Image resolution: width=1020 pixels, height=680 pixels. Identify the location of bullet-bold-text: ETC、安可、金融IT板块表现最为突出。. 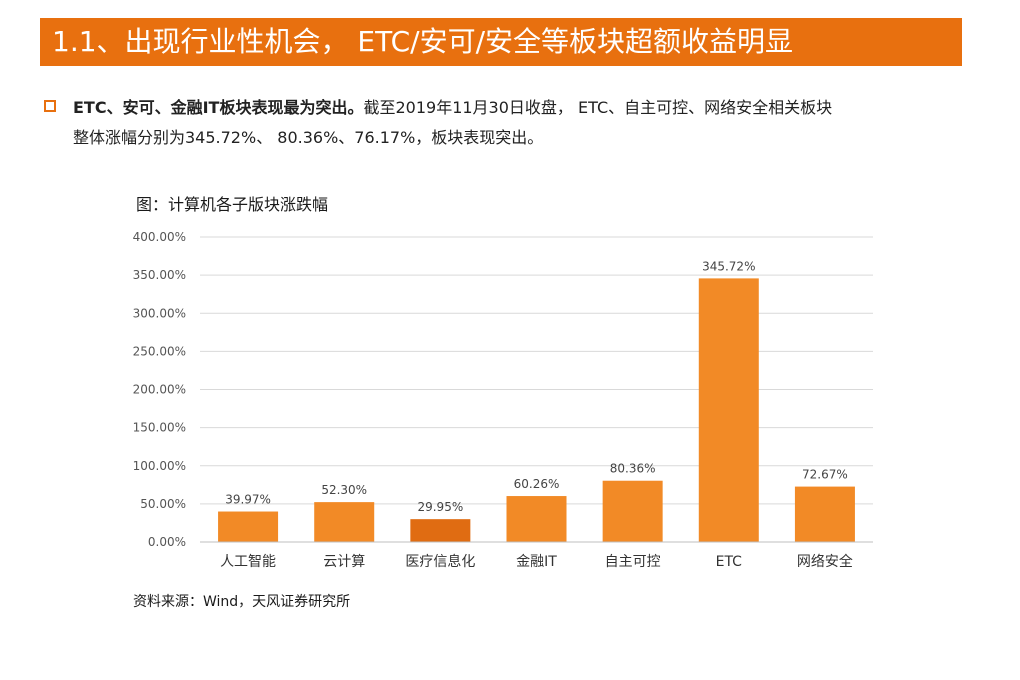
(218, 107).